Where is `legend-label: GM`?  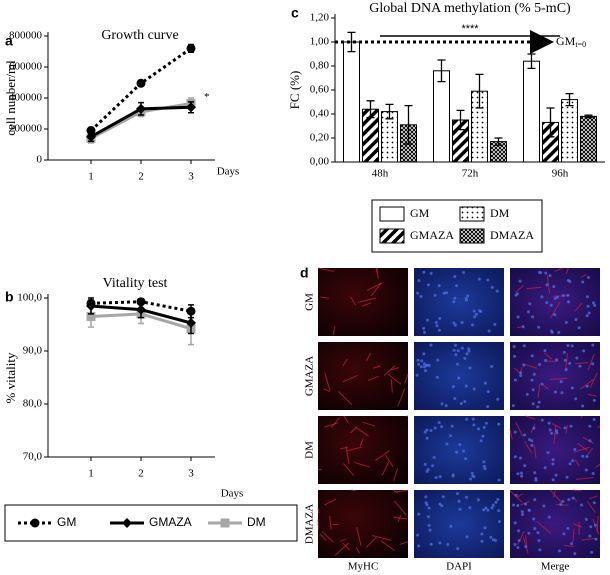 legend-label: GM is located at coordinates (420, 213).